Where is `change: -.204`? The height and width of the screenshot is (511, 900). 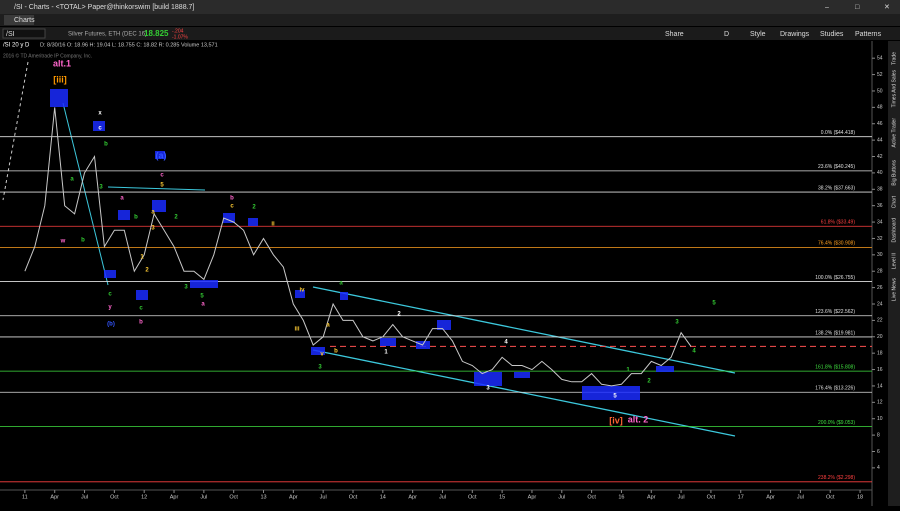
change: -.204 is located at coordinates (178, 31).